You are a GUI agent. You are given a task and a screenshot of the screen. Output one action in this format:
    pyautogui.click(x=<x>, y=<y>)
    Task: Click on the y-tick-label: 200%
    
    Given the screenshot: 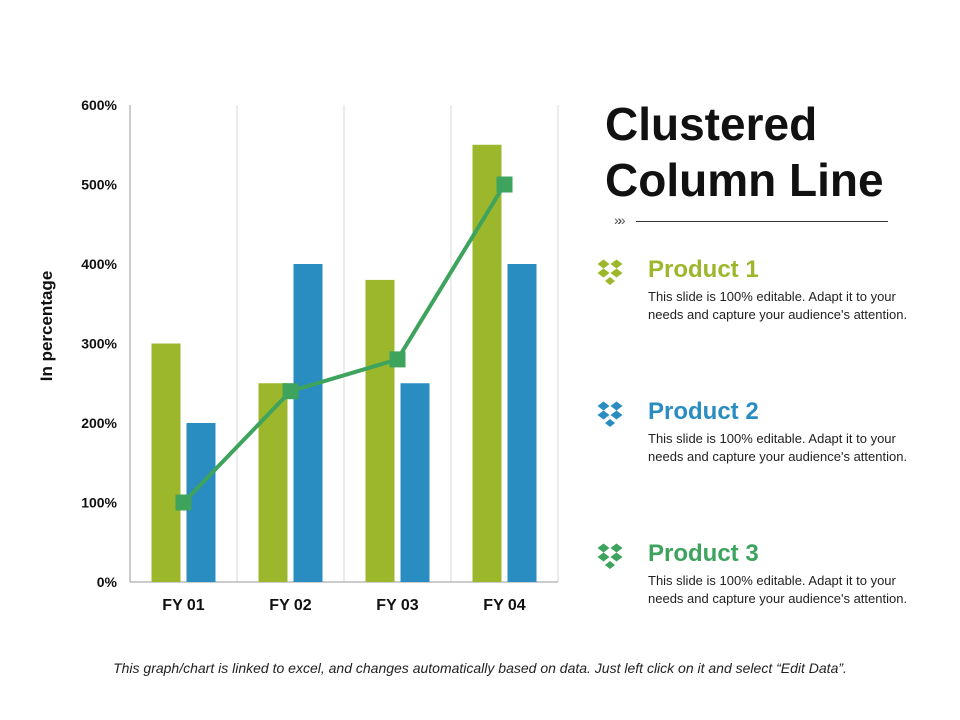 What is the action you would take?
    pyautogui.click(x=99, y=423)
    